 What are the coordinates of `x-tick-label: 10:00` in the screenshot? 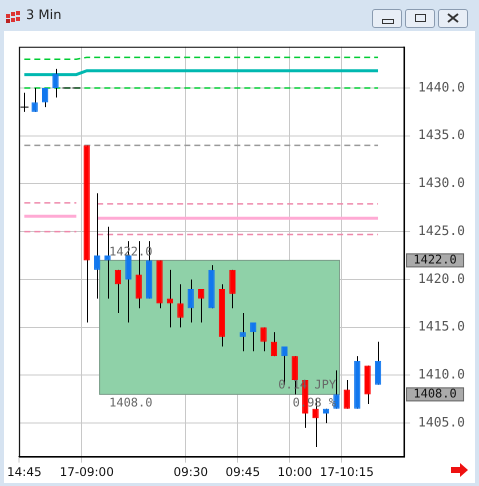 It's located at (295, 471).